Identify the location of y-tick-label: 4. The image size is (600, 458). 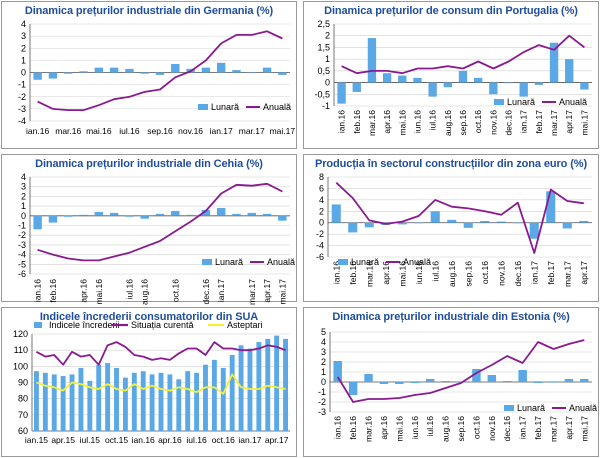
(23, 24).